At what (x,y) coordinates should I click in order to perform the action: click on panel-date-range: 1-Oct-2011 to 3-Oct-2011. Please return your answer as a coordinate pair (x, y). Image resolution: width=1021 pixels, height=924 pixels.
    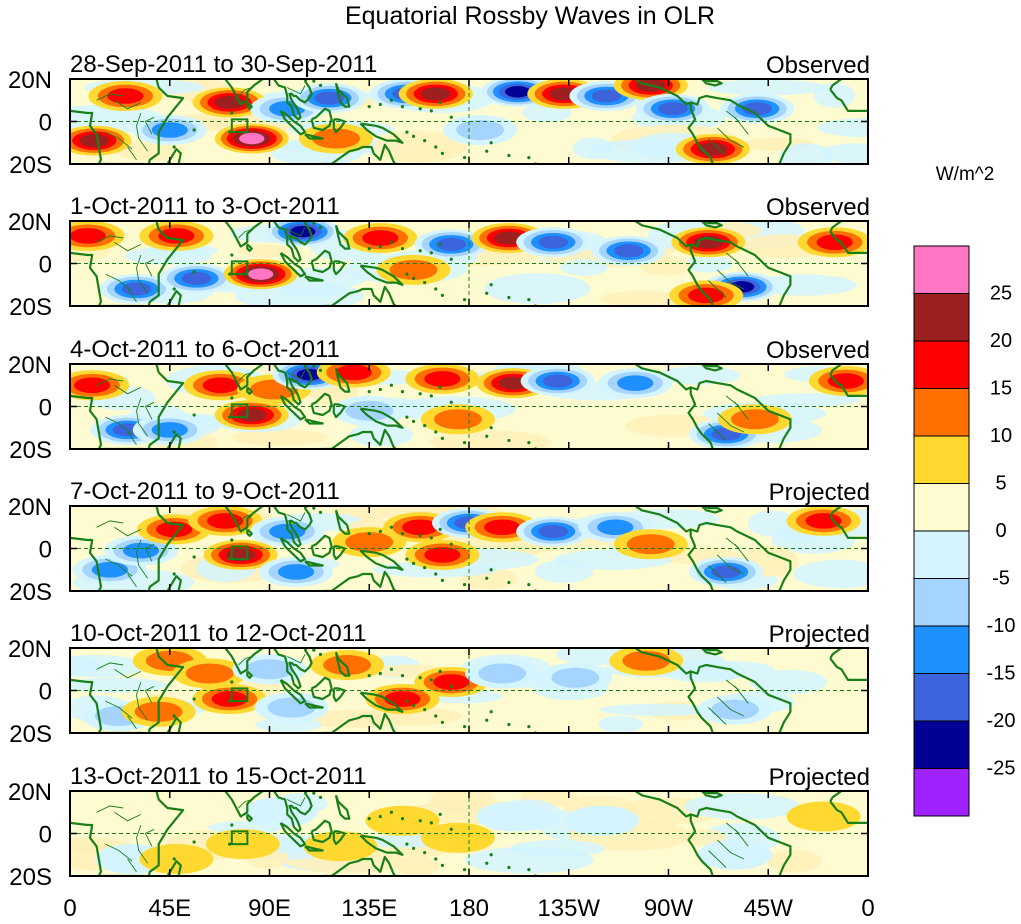
    Looking at the image, I should click on (205, 206).